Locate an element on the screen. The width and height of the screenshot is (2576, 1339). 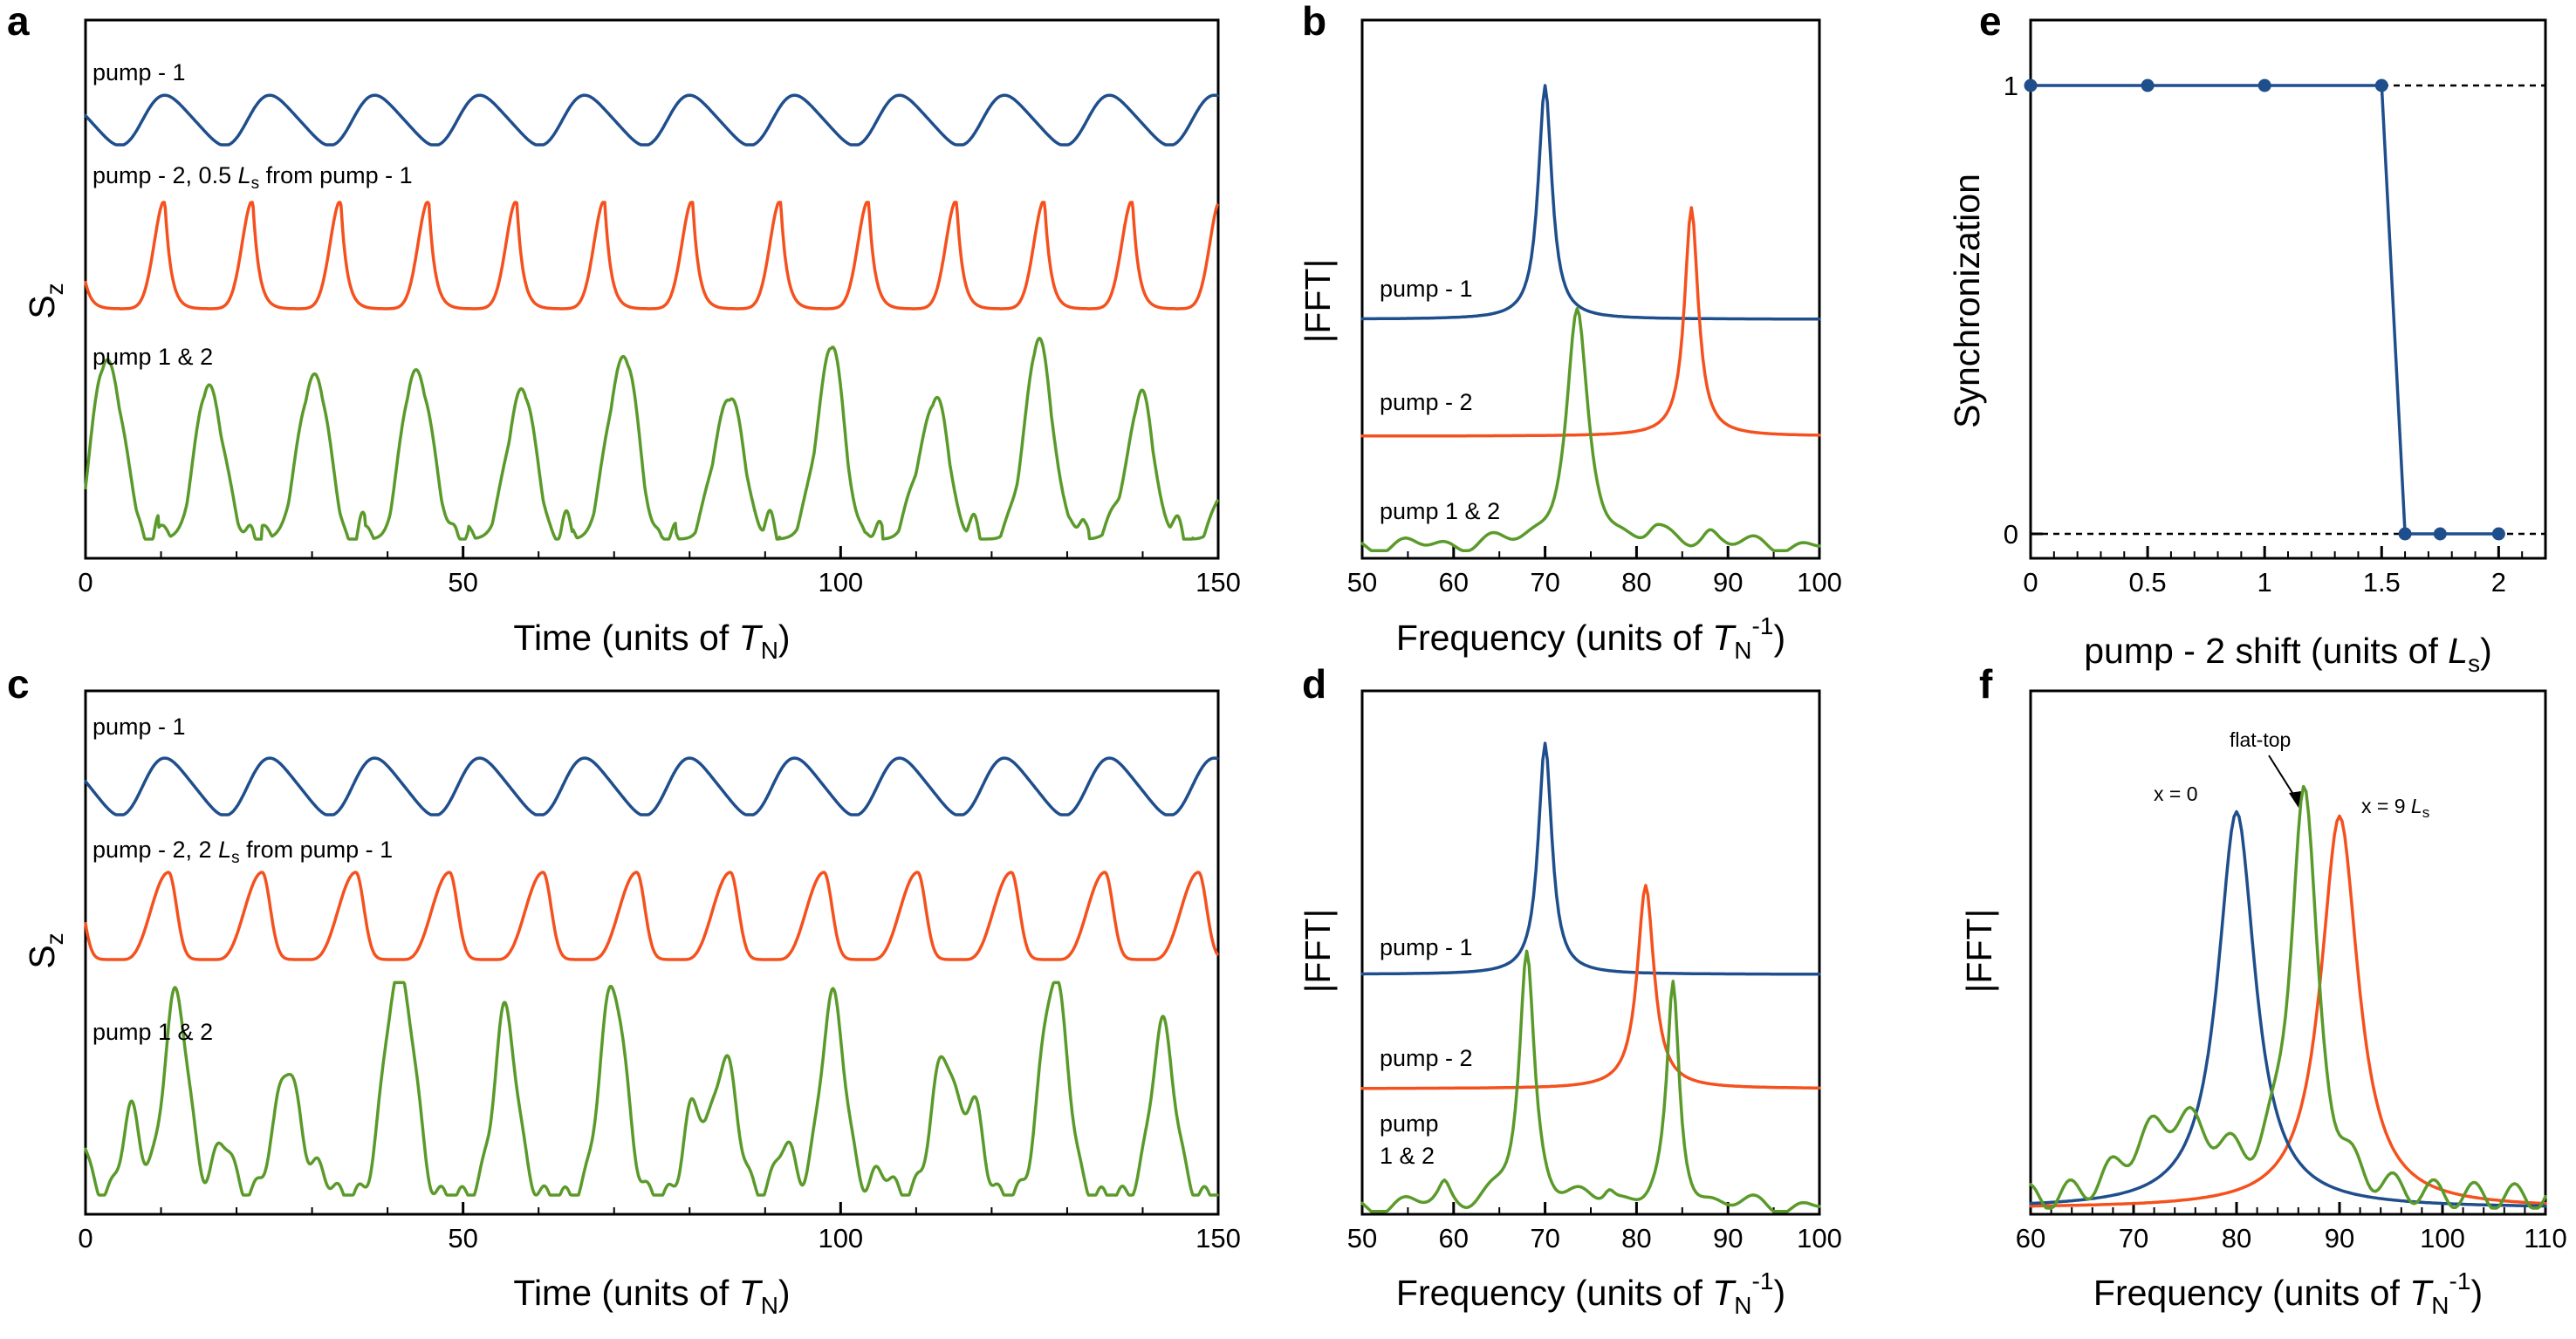
panel-d-xtick-label-80: 80 is located at coordinates (1636, 1238).